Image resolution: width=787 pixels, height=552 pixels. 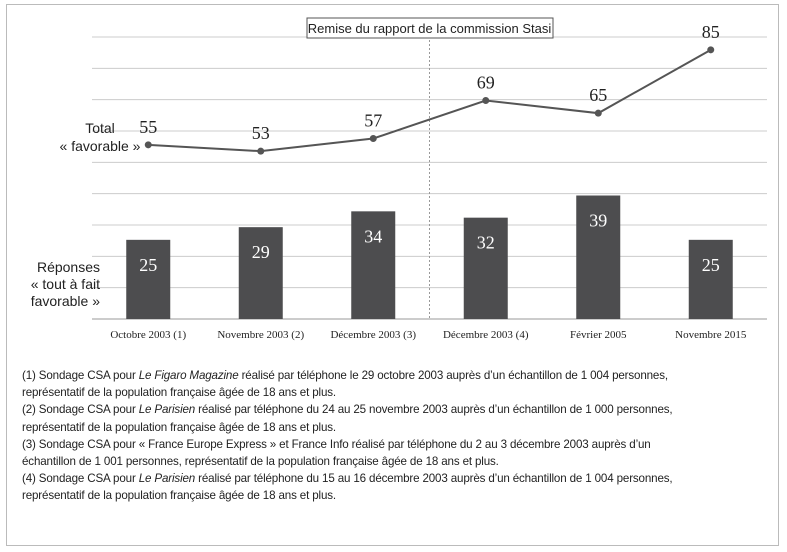 I want to click on line-value-label: 65, so click(x=598, y=95).